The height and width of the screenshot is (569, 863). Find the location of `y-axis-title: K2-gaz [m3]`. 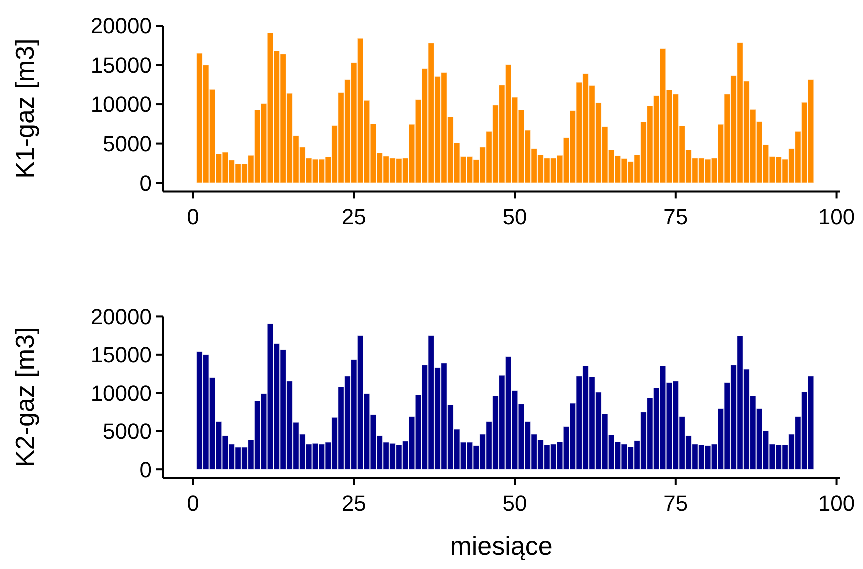

y-axis-title: K2-gaz [m3] is located at coordinates (25, 397).